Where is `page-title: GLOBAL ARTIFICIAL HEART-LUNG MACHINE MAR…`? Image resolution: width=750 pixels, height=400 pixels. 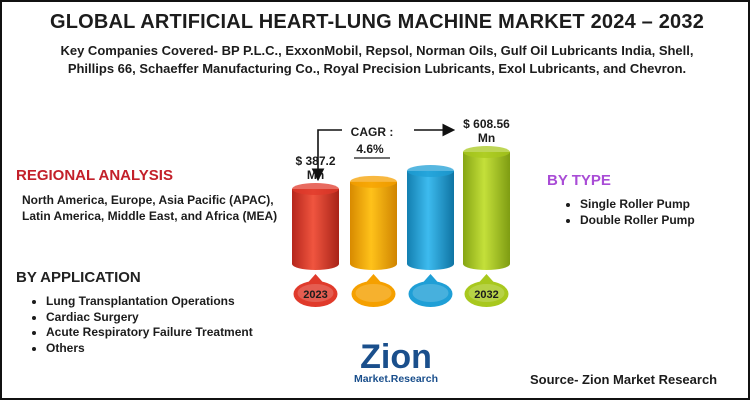
page-title: GLOBAL ARTIFICIAL HEART-LUNG MACHINE MAR… is located at coordinates (377, 22).